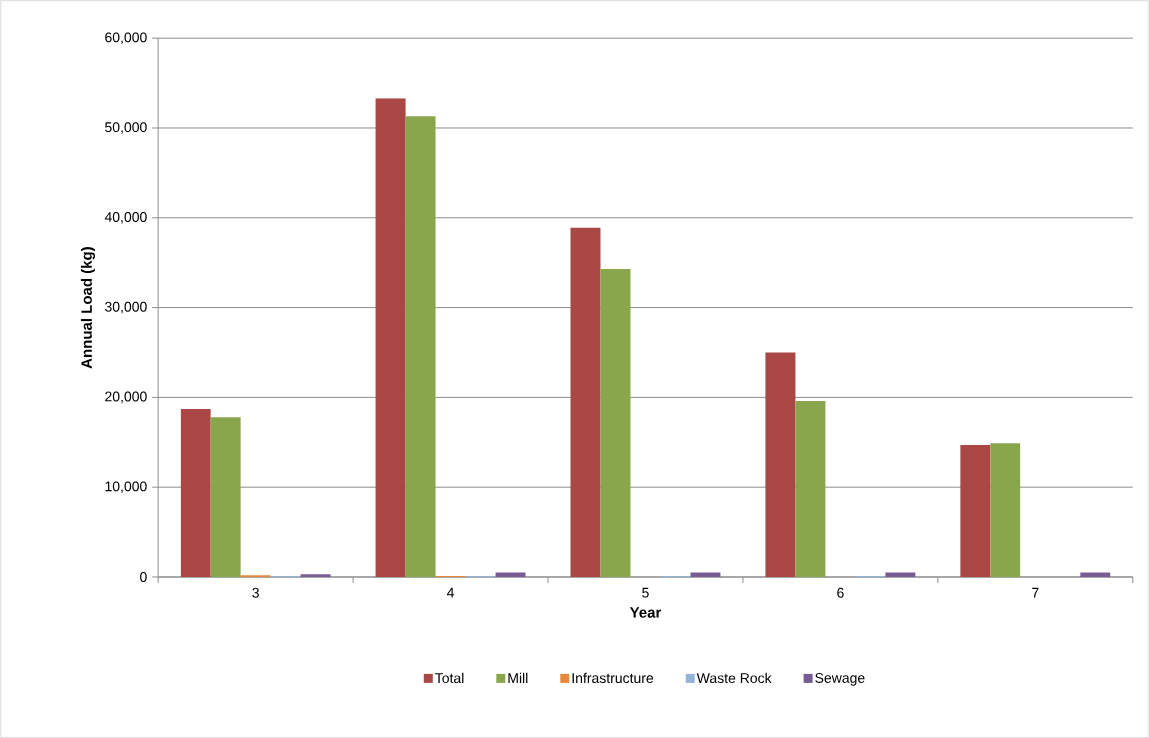  I want to click on y-tick-label: 10,000, so click(126, 487).